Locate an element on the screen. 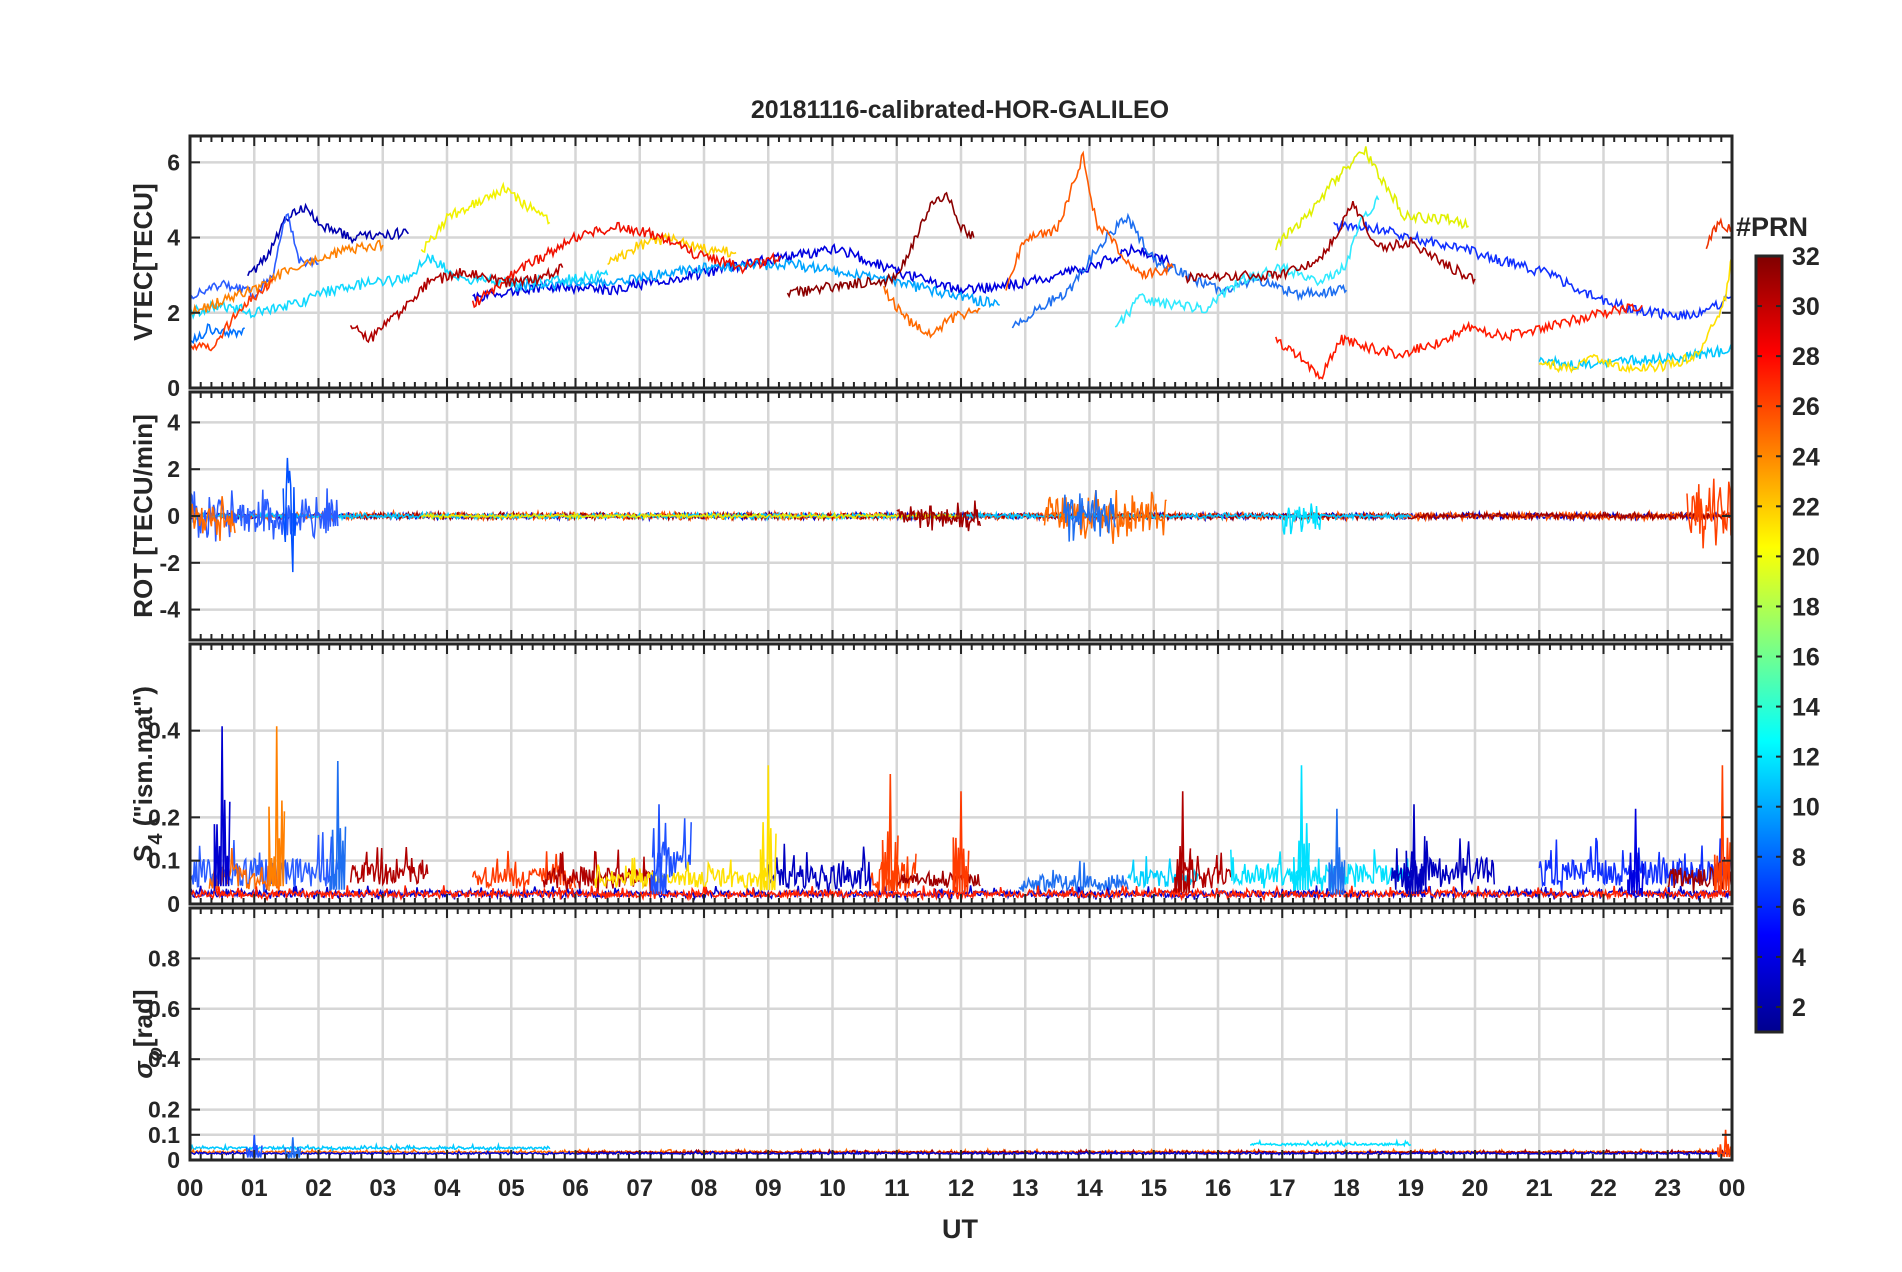 Image resolution: width=1902 pixels, height=1272 pixels. xtick-label: 08 is located at coordinates (704, 1188).